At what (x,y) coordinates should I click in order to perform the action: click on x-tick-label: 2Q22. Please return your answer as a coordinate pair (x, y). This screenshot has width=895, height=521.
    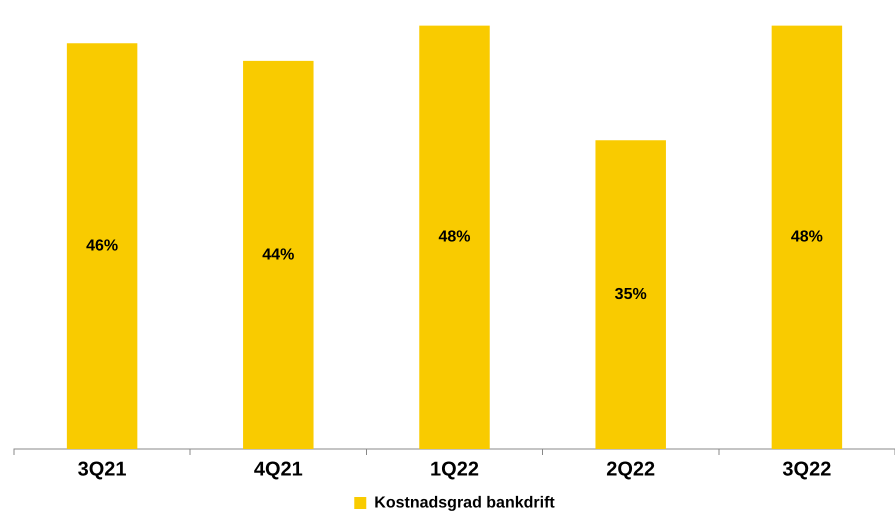
    Looking at the image, I should click on (631, 469).